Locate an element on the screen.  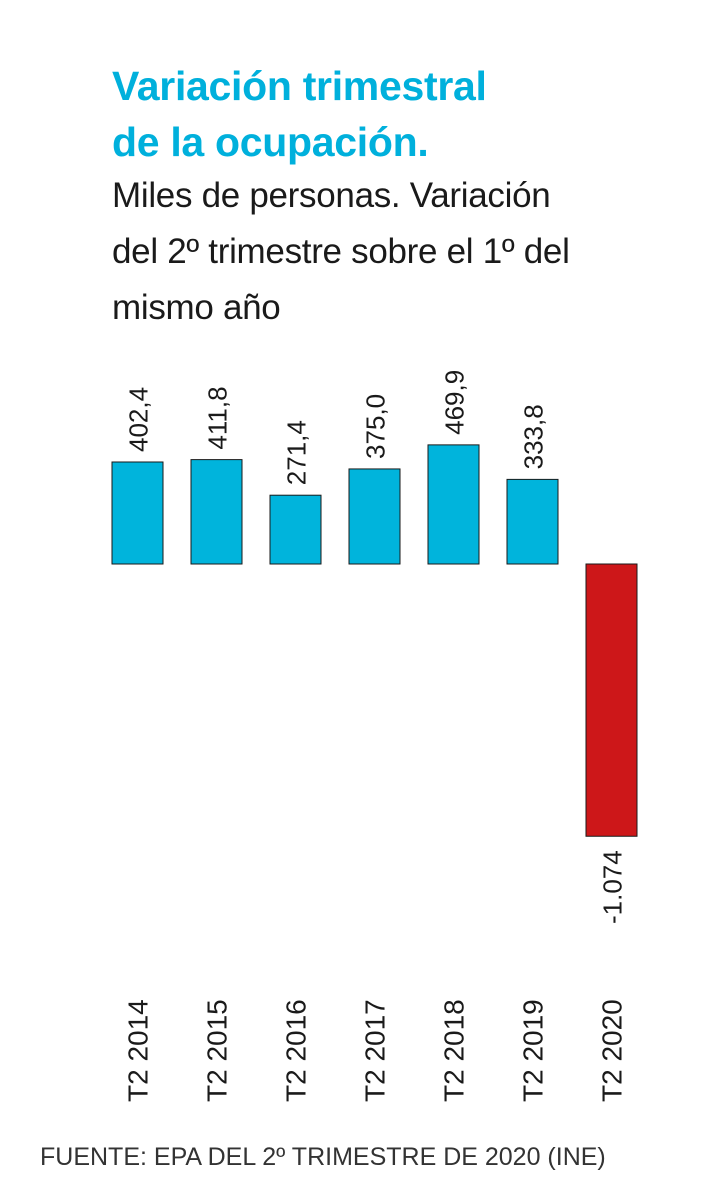
bar-t2-2014 is located at coordinates (137, 513).